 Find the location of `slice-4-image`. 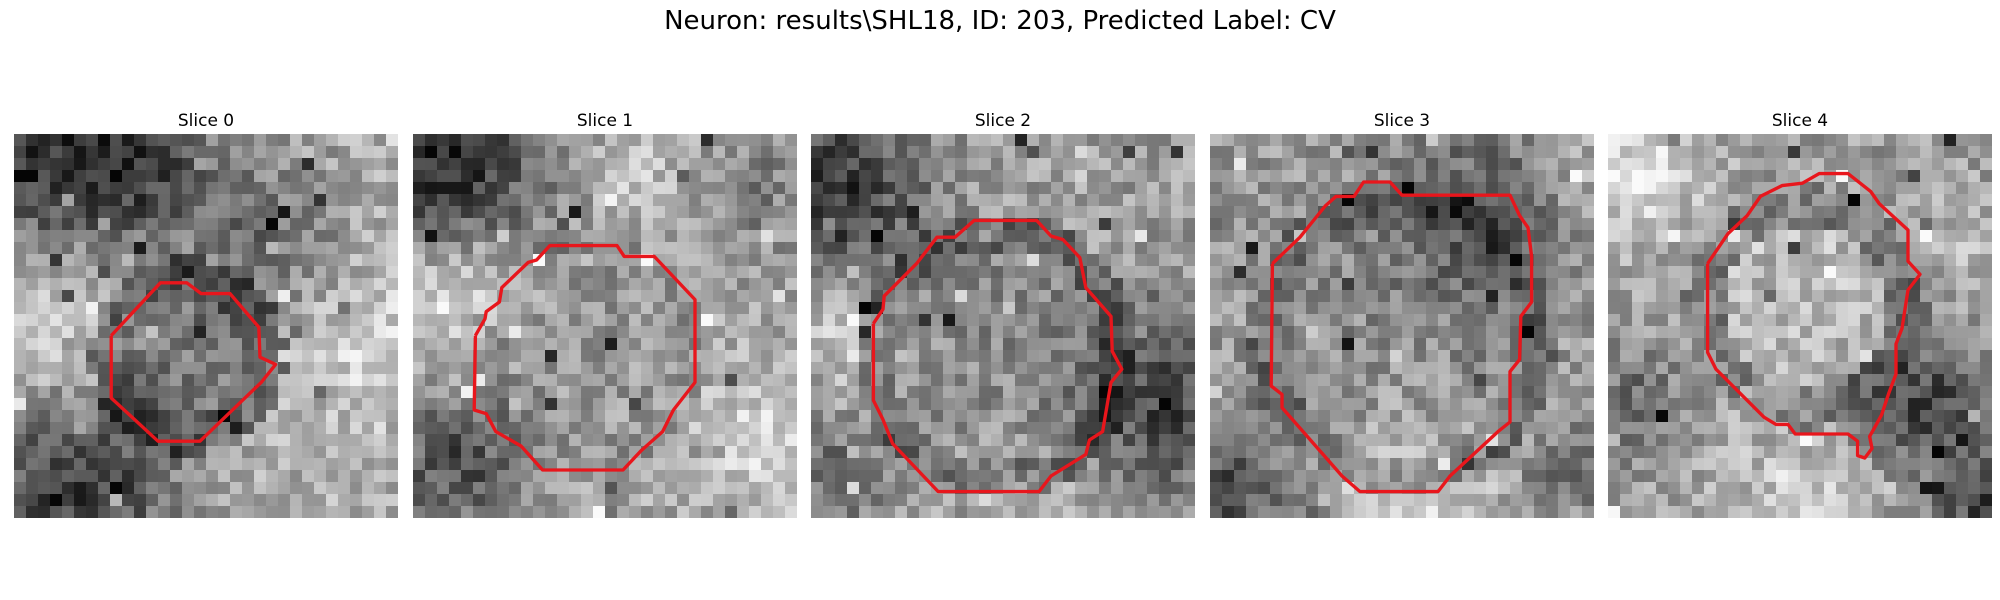

slice-4-image is located at coordinates (1800, 326).